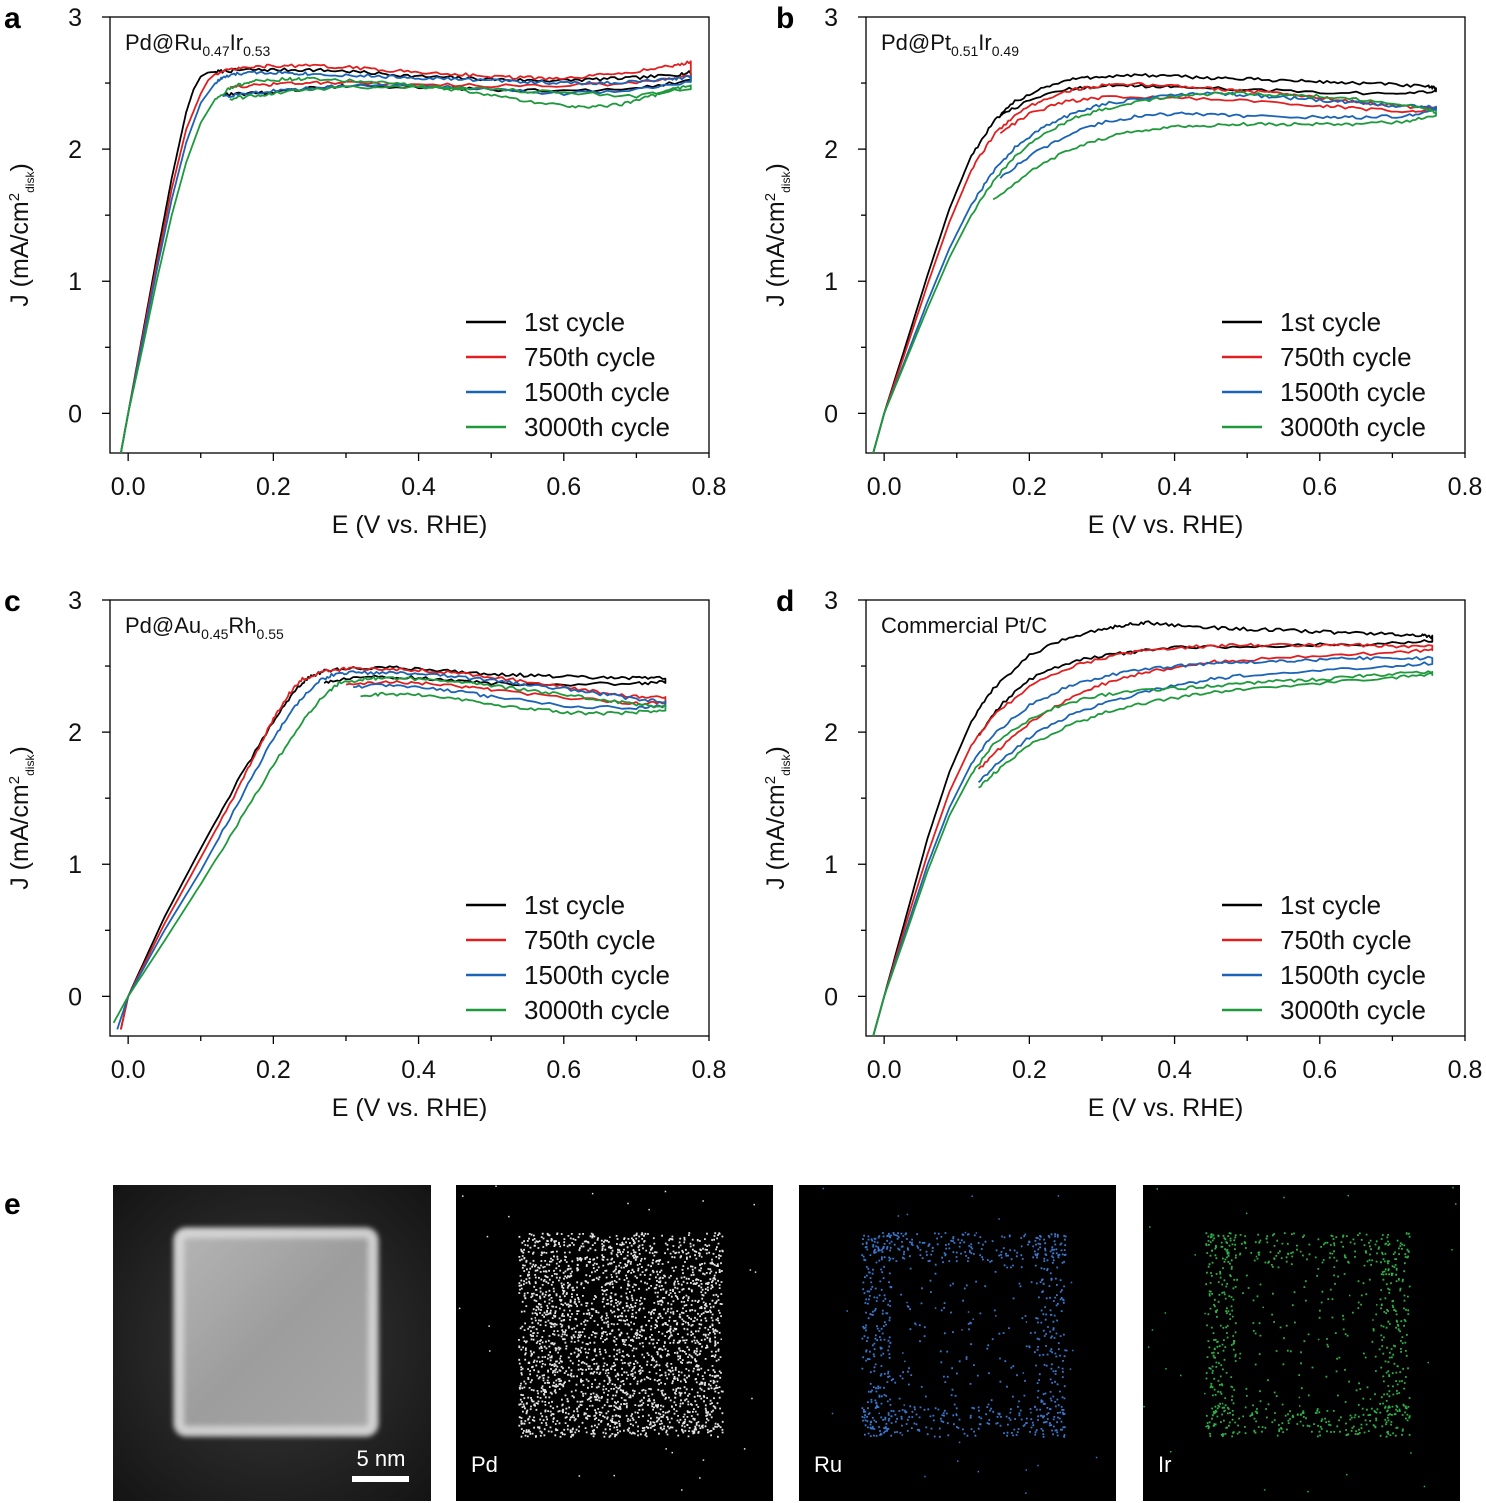 The width and height of the screenshot is (1486, 1503). I want to click on nanocube-shell, so click(276, 1332).